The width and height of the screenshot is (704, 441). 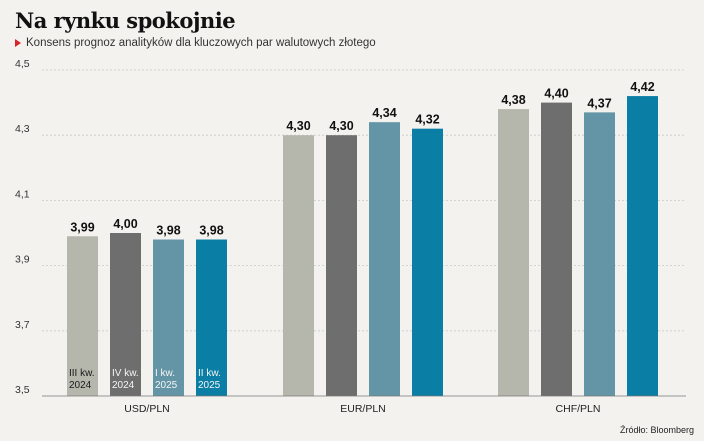 I want to click on legend-label: I kw., so click(x=165, y=373).